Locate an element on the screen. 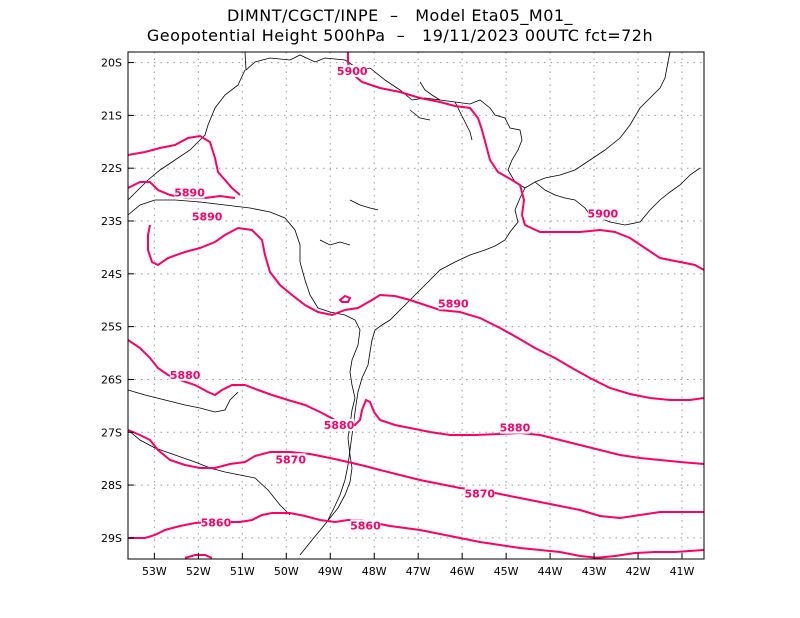 Image resolution: width=800 pixels, height=618 pixels. lon-tick-label: 44W is located at coordinates (550, 571).